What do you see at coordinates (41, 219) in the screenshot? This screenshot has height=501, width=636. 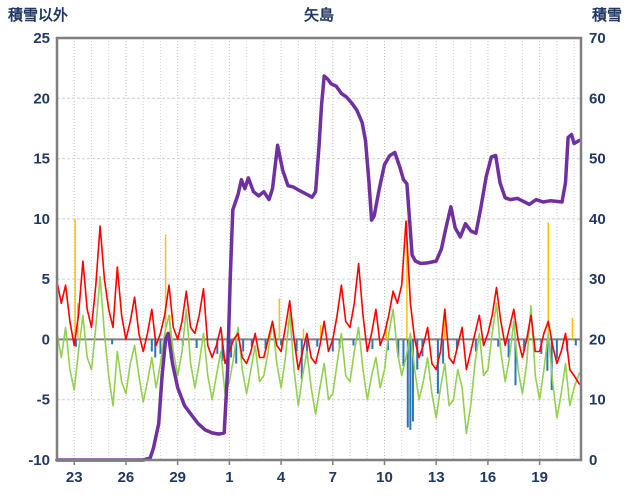 I see `y-left-tick-label: 10` at bounding box center [41, 219].